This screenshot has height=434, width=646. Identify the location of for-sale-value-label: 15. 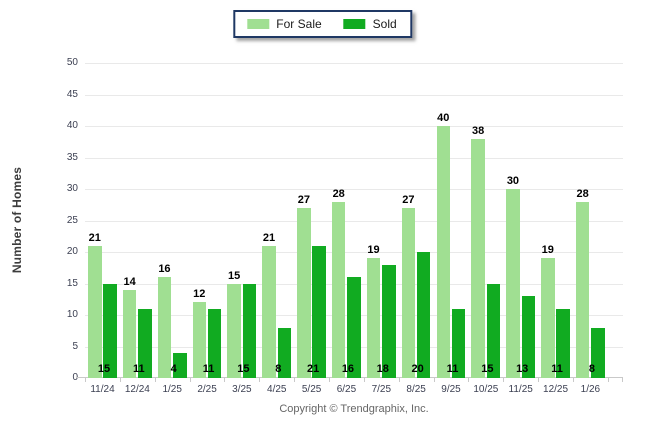
(234, 275).